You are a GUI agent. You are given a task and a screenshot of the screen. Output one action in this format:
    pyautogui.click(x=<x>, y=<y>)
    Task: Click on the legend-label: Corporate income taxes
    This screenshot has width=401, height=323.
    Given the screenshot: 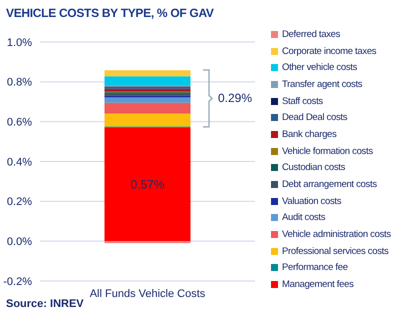 What is the action you would take?
    pyautogui.click(x=329, y=51)
    